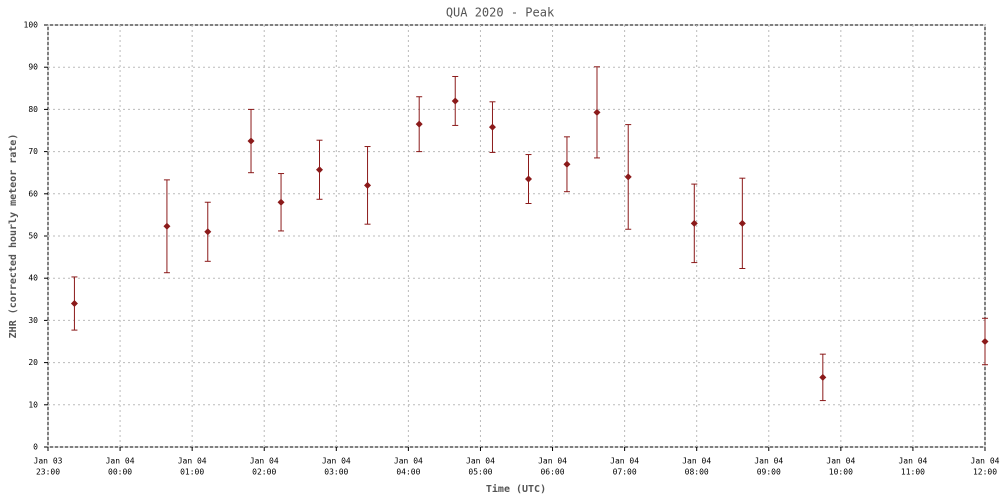  Describe the element at coordinates (33, 404) in the screenshot. I see `y-tick-label: 10` at that location.